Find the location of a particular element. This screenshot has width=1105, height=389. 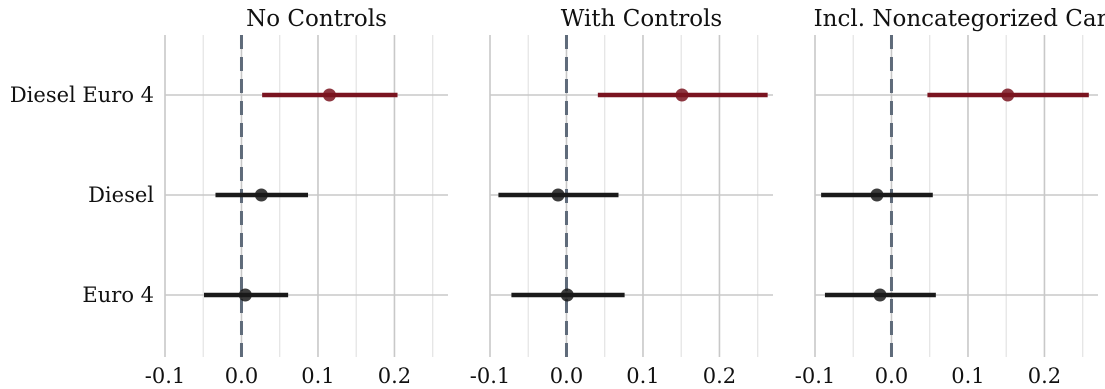

panel-title: No Controls is located at coordinates (316, 19).